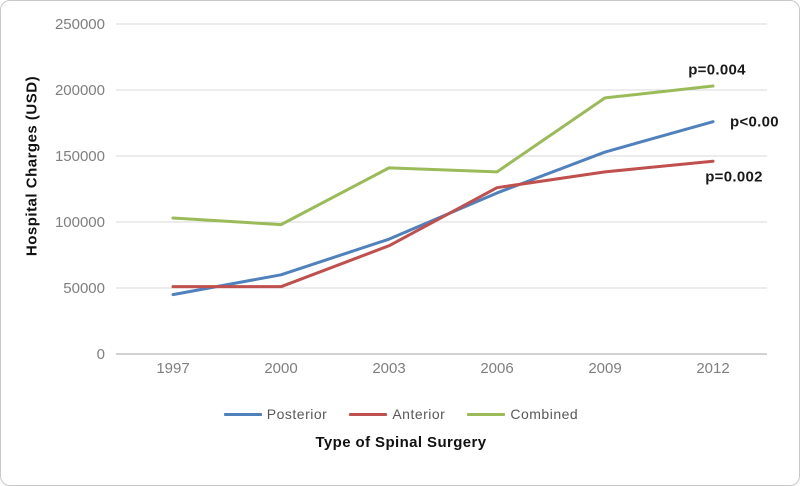 This screenshot has width=800, height=486. Describe the element at coordinates (297, 414) in the screenshot. I see `legend-label: Posterior` at that location.